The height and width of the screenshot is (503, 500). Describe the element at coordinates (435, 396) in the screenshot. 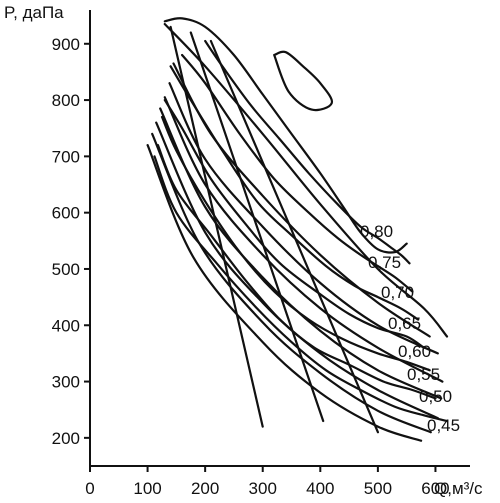

I see `efficiency-label: 0,50` at that location.